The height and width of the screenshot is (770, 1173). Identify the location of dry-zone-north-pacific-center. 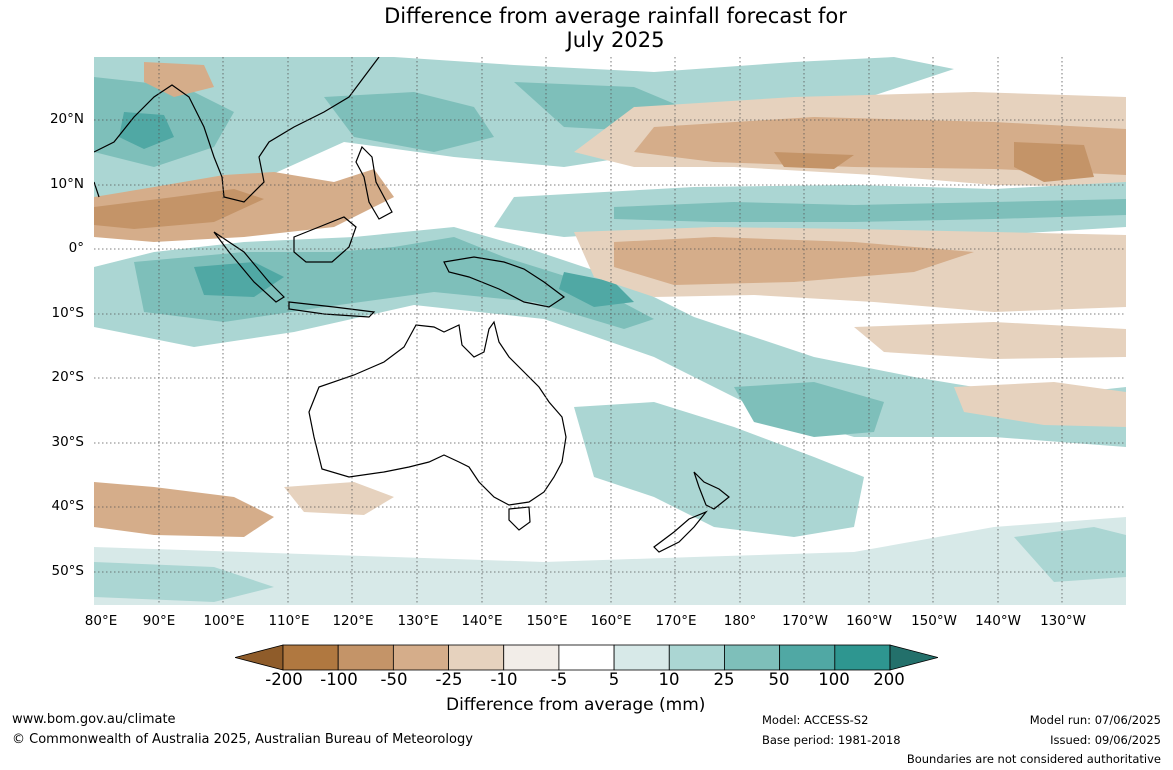
(934, 162).